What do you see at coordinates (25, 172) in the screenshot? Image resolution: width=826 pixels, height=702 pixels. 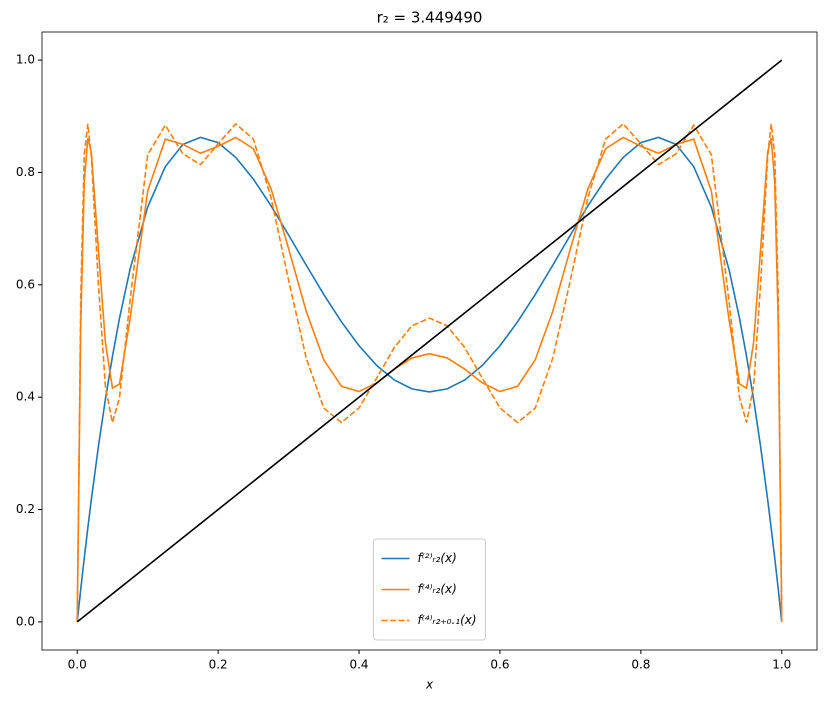 I see `y-tick-label: 0.8` at bounding box center [25, 172].